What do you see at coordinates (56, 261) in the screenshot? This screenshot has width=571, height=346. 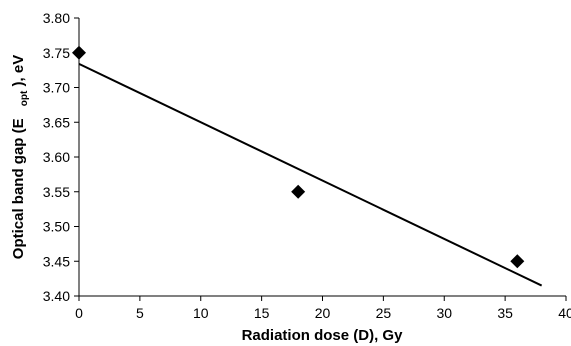 I see `y-tick-label: 3.45` at bounding box center [56, 261].